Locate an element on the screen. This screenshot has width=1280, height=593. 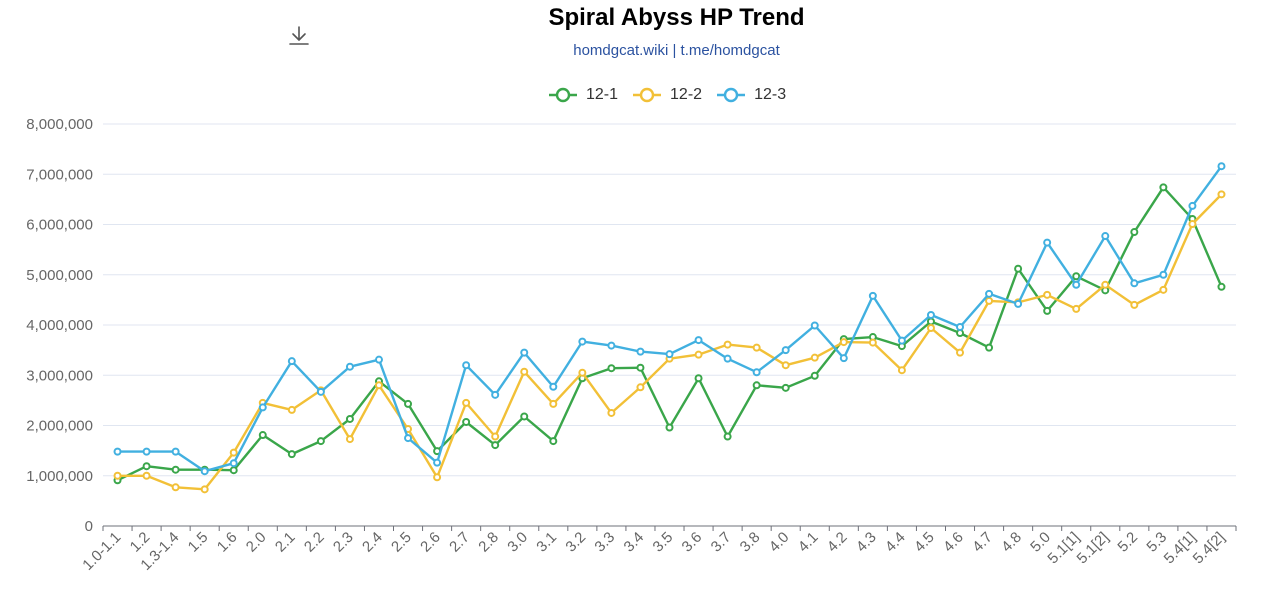
x-tick-label: 5.1[2] is located at coordinates (1093, 548).